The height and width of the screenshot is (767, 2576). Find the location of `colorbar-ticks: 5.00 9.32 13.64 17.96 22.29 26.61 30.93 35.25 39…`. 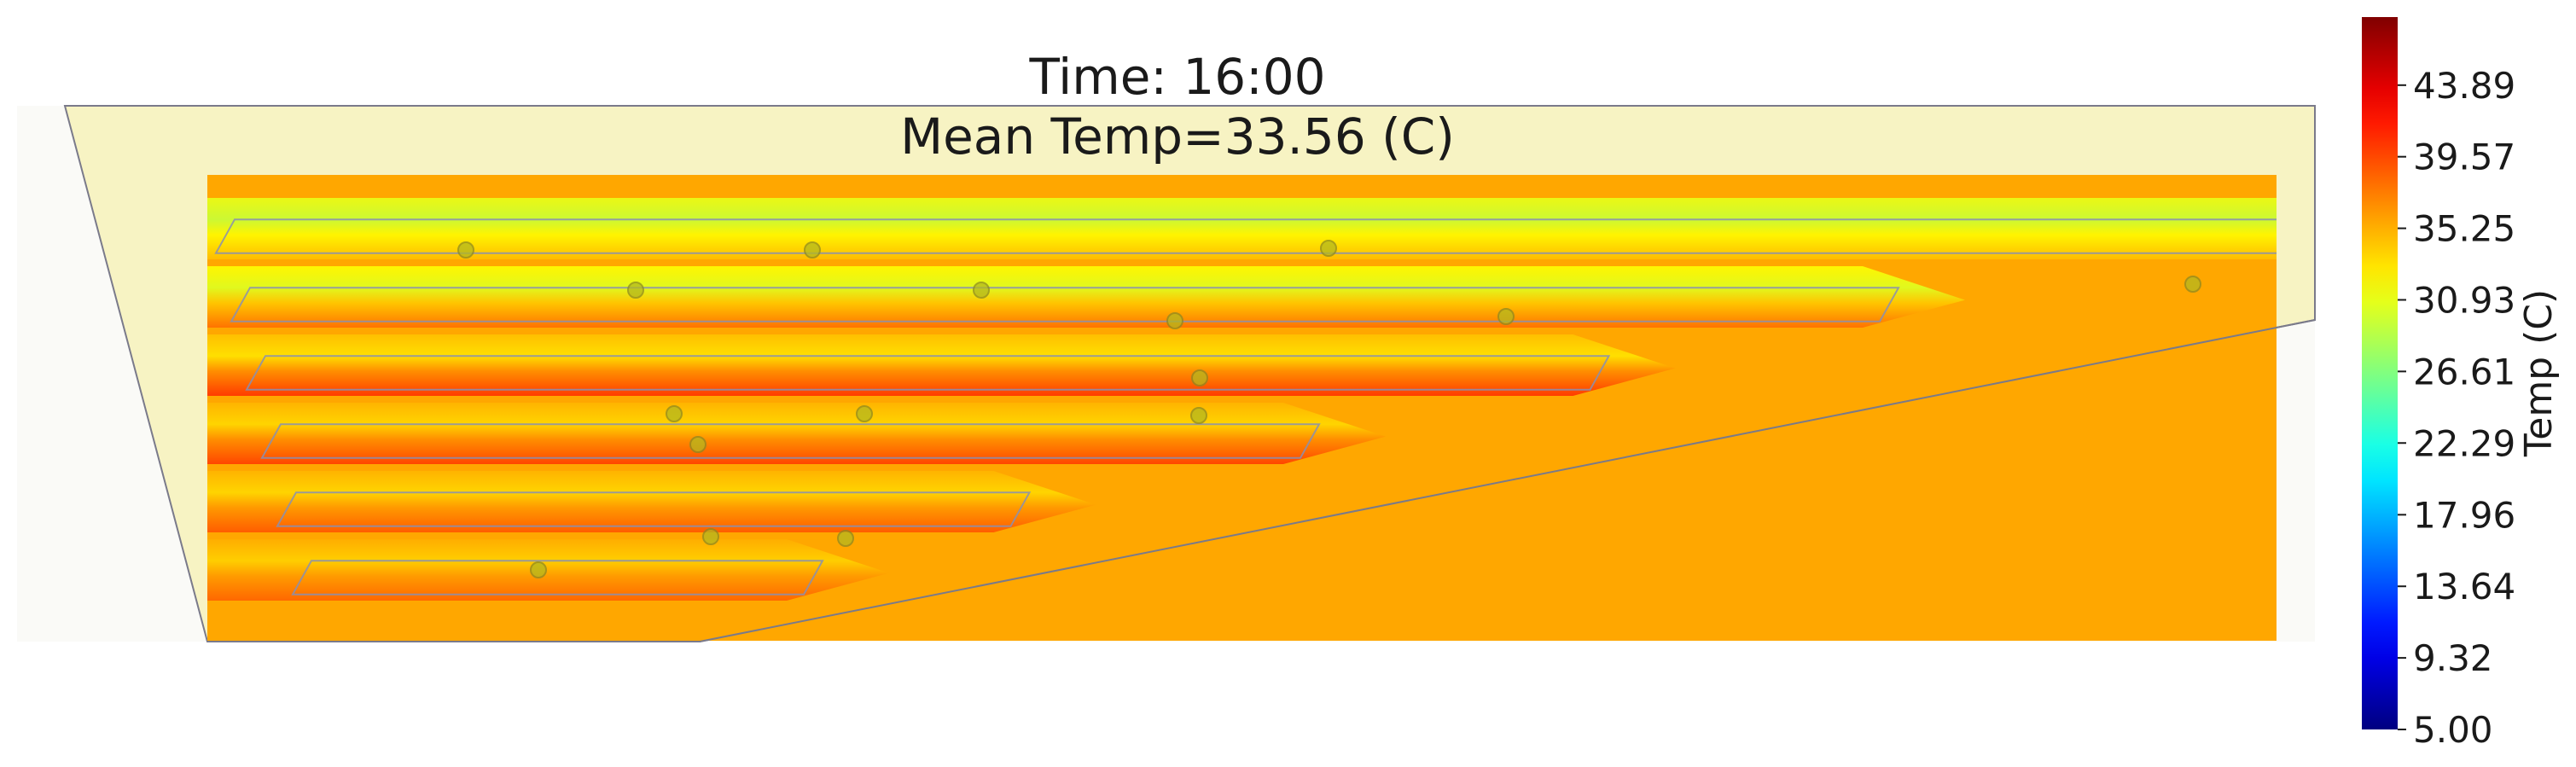

colorbar-ticks: 5.00 9.32 13.64 17.96 22.29 26.61 30.93 35.25 39… is located at coordinates (2456, 408).